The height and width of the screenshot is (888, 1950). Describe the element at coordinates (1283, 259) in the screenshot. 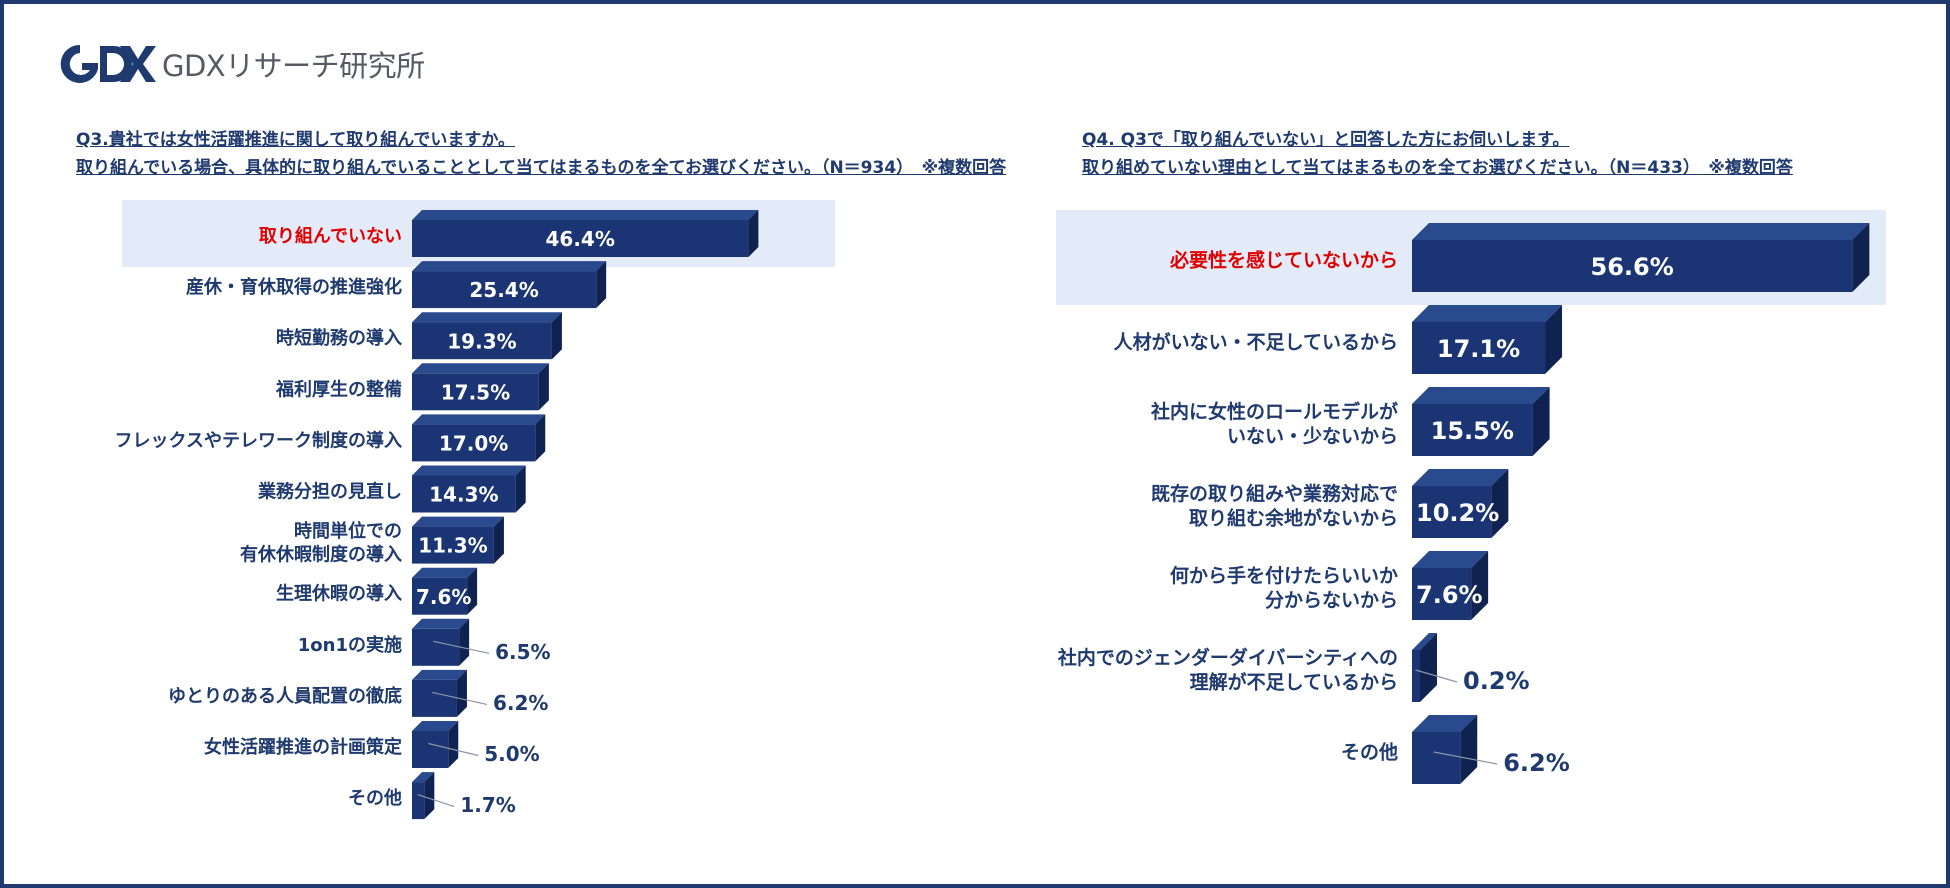

I see `category-label-1-0: 必要性を感じていないから` at that location.